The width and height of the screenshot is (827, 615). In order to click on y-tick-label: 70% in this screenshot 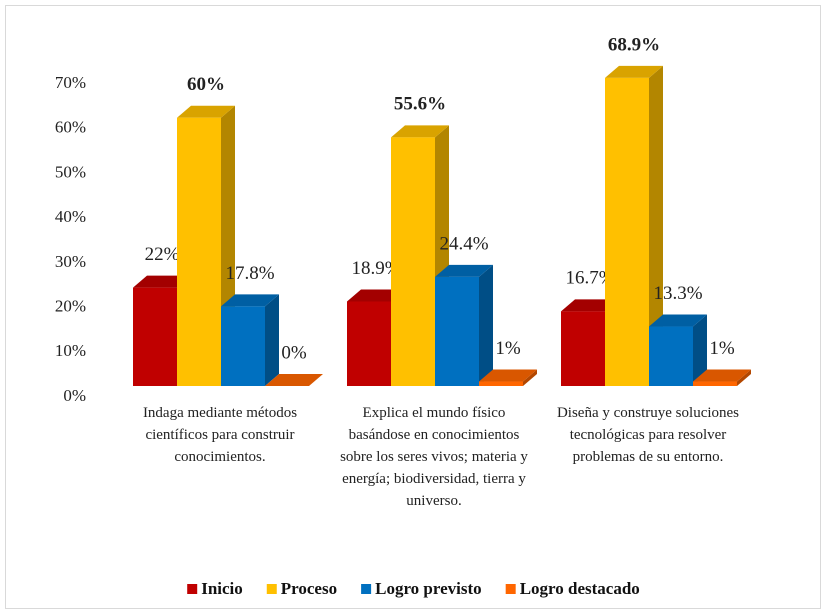, I will do `click(70, 82)`.